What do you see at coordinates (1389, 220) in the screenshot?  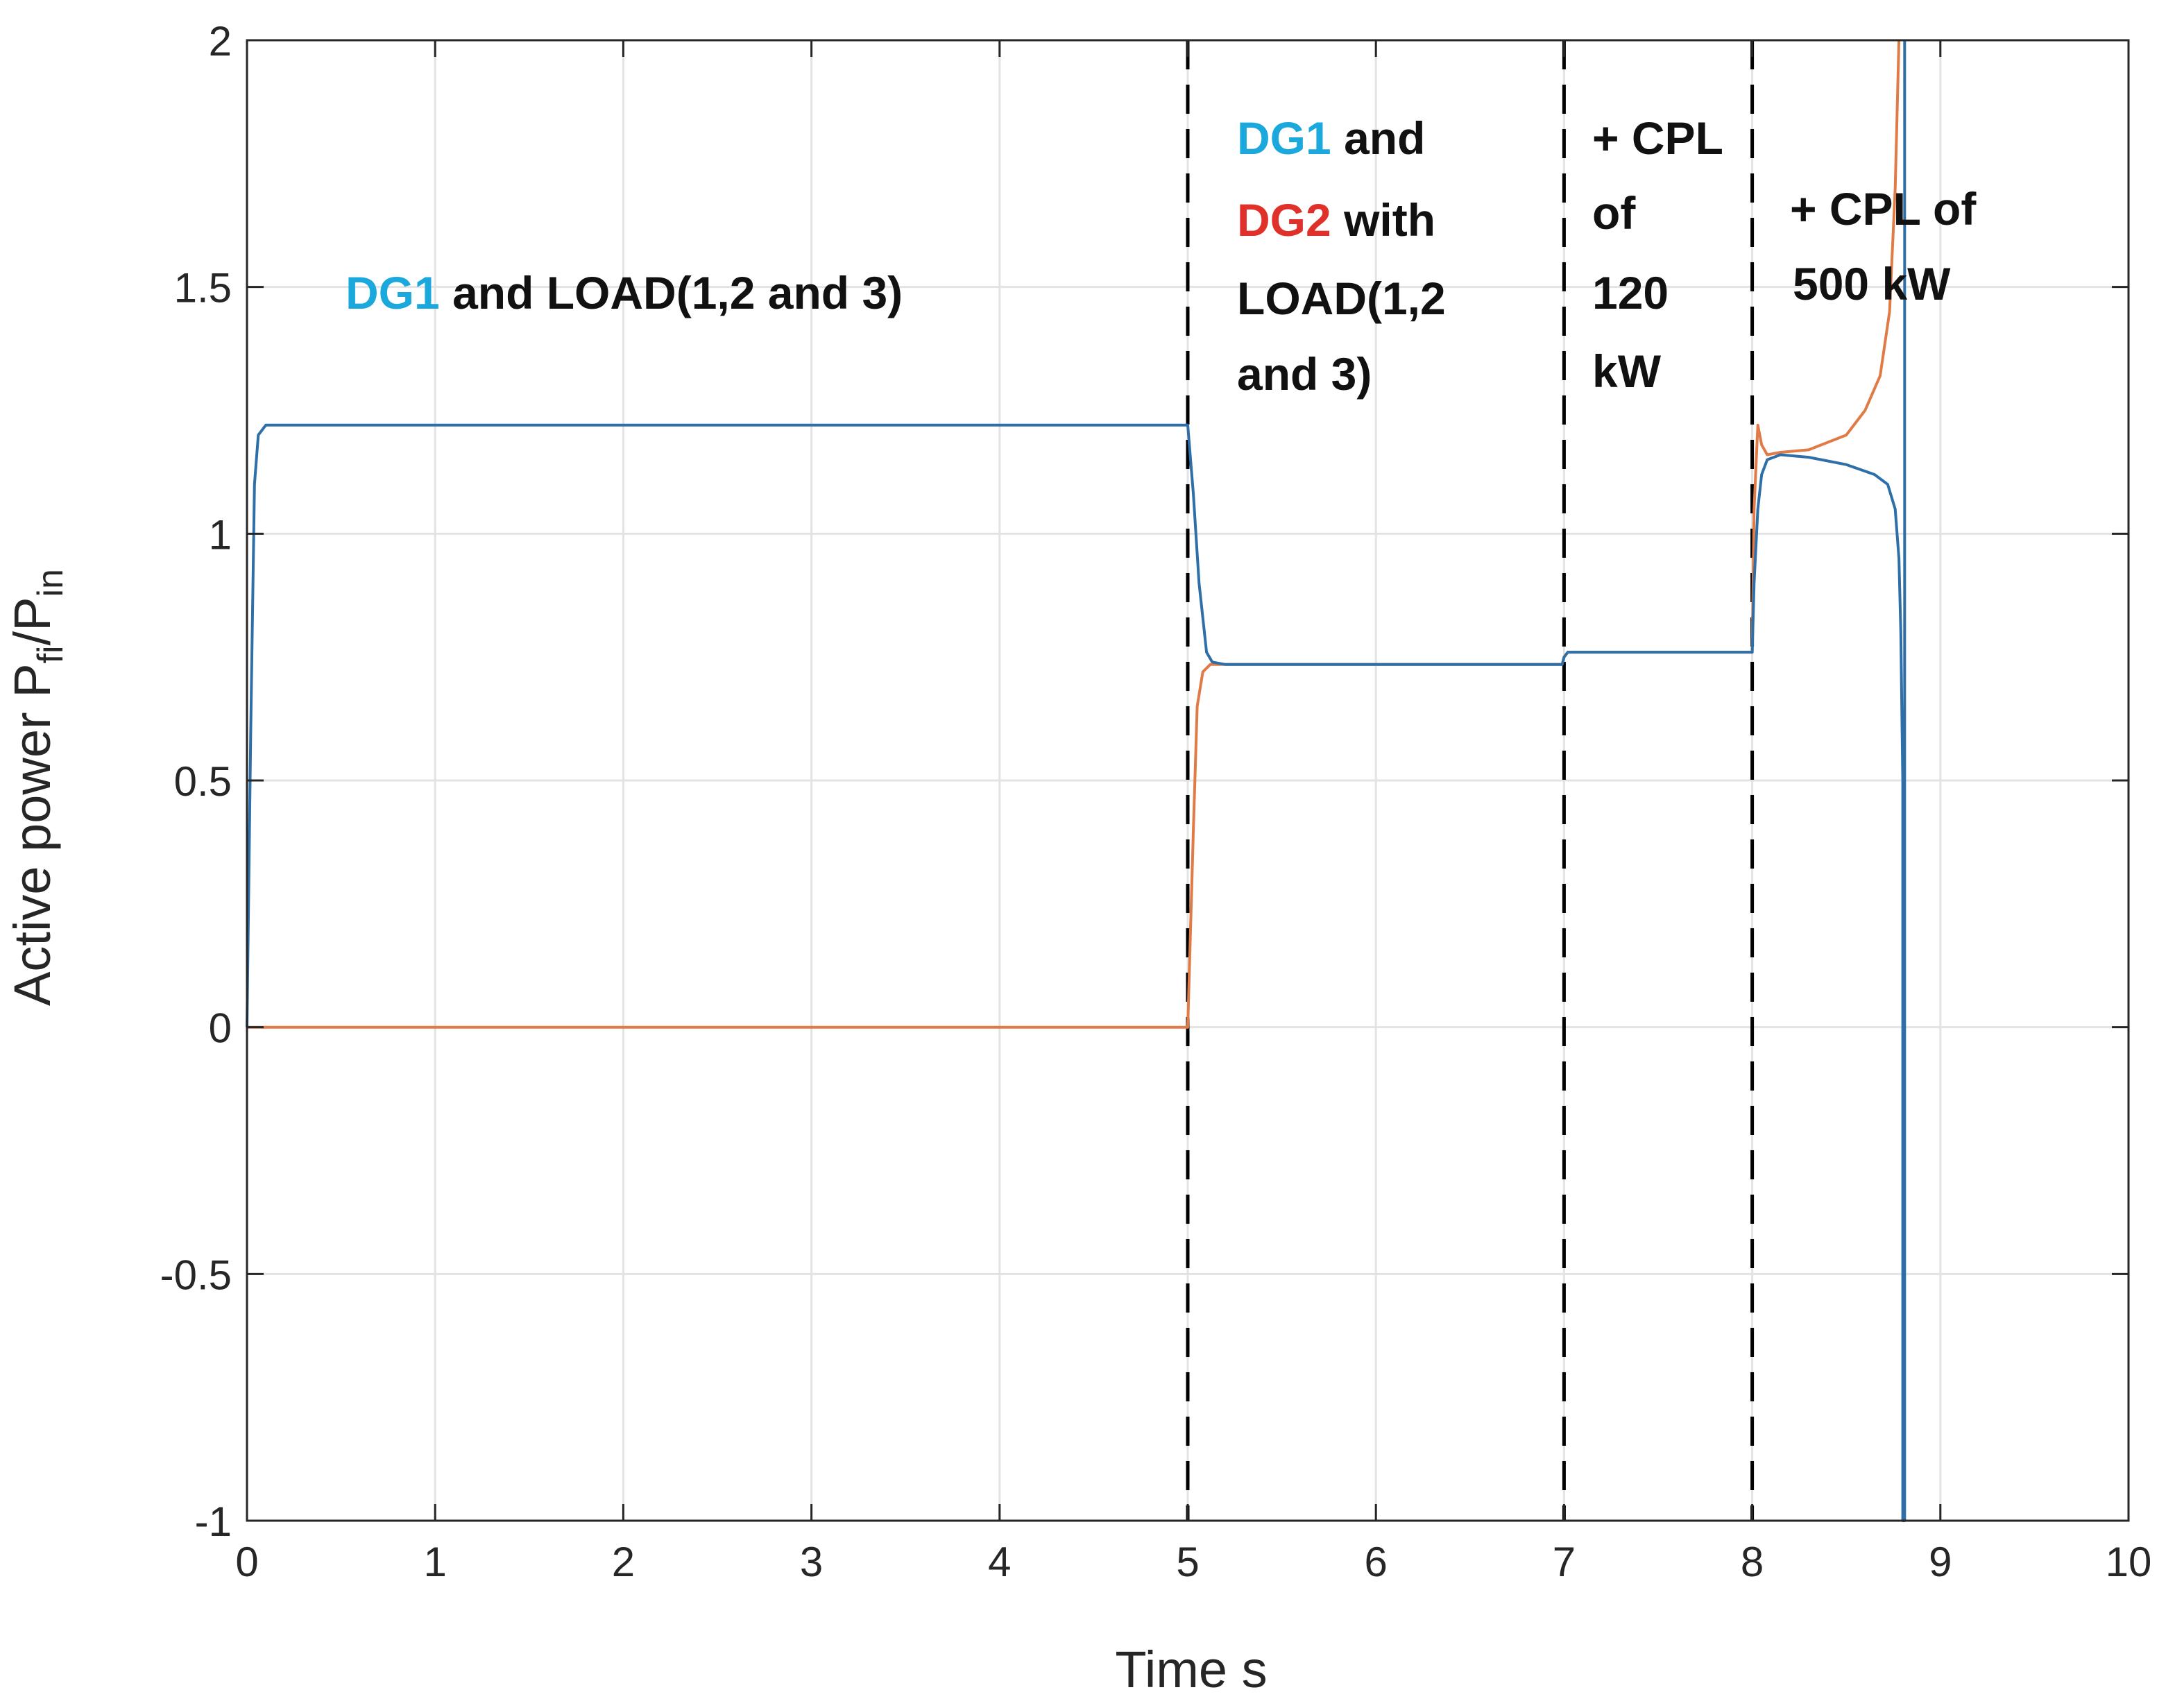 I see `annotation-with: with` at bounding box center [1389, 220].